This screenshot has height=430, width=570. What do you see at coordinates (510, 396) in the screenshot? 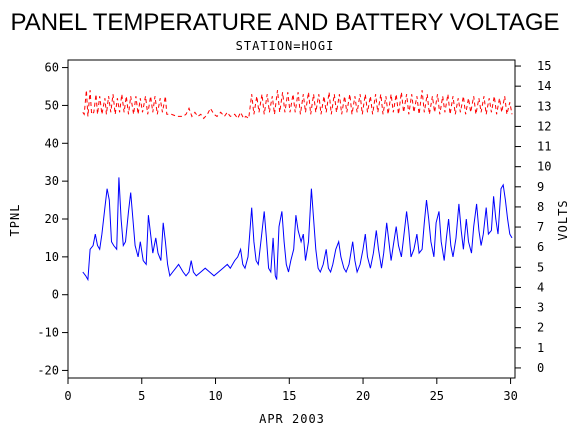
I see `x-tick-label: 30` at bounding box center [510, 396].